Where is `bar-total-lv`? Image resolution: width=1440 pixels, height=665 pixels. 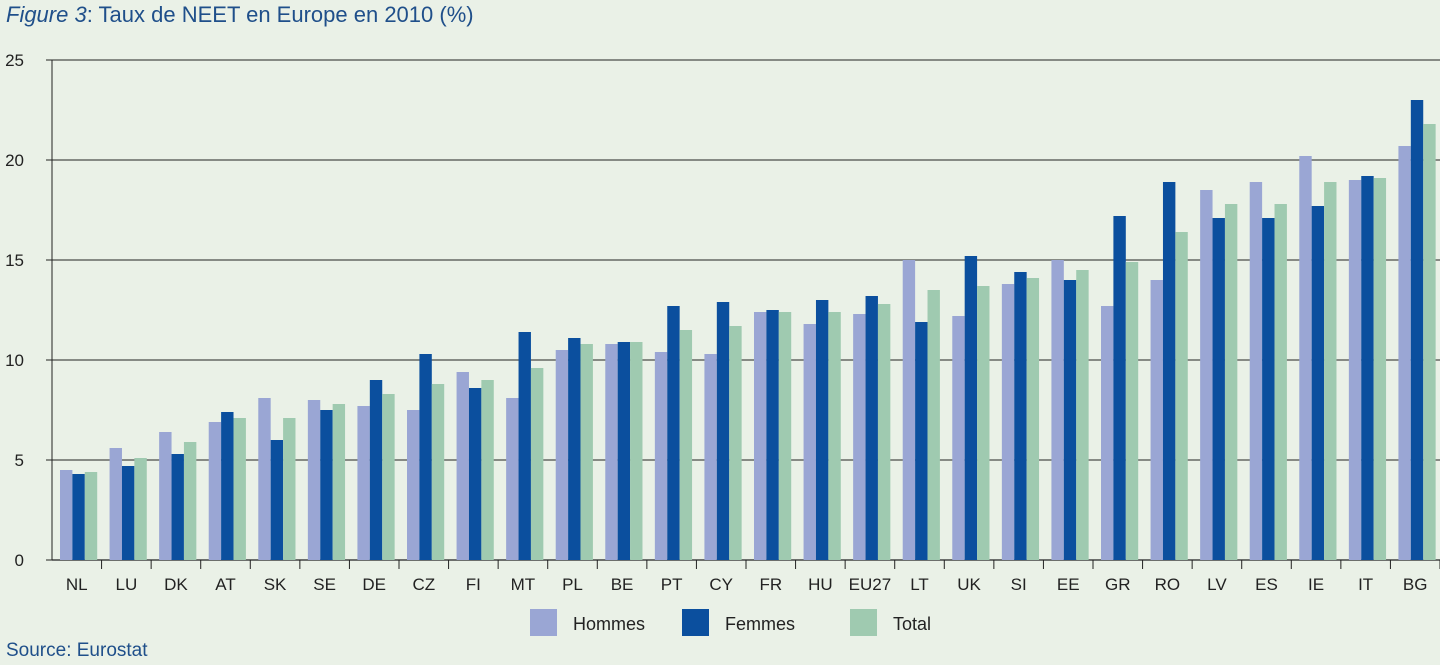
bar-total-lv is located at coordinates (1231, 382).